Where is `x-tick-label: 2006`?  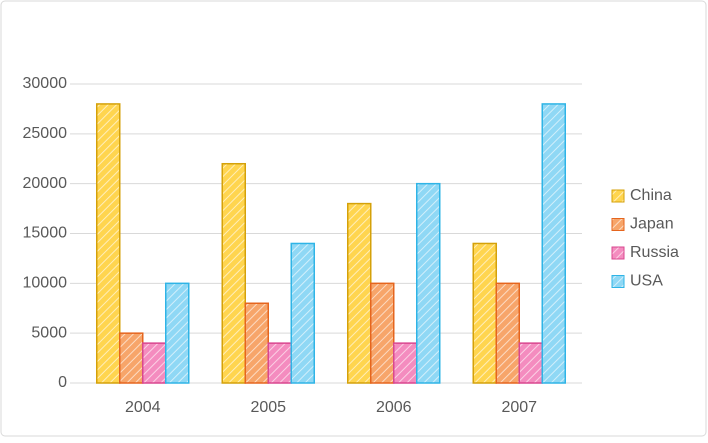 x-tick-label: 2006 is located at coordinates (394, 407).